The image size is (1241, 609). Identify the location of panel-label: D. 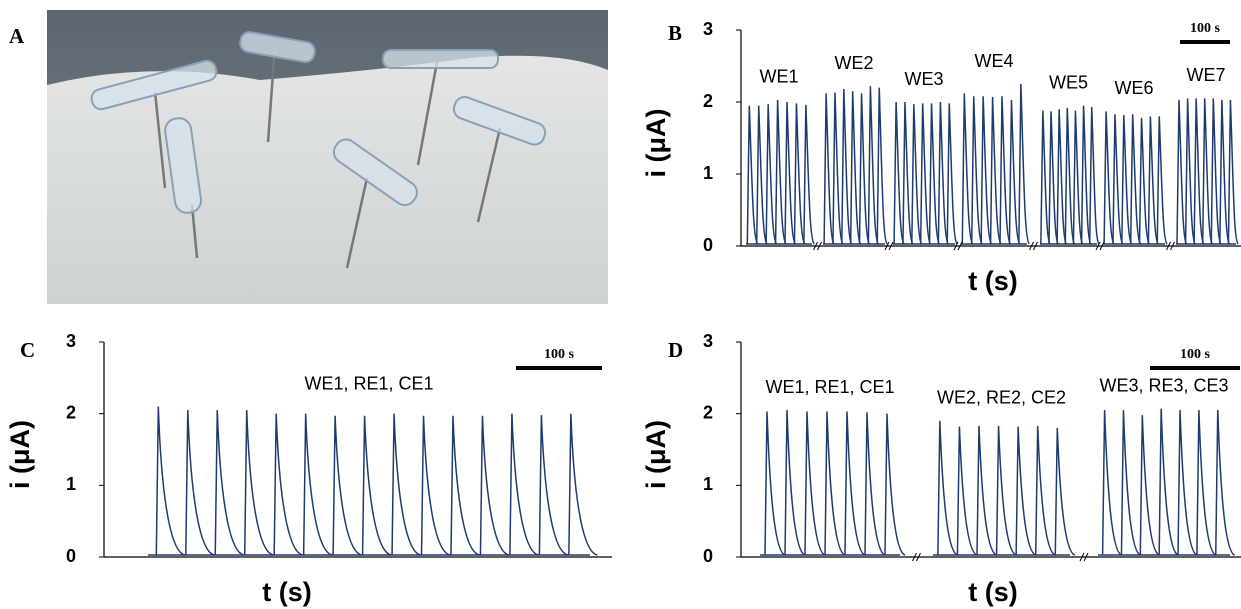
(675, 350).